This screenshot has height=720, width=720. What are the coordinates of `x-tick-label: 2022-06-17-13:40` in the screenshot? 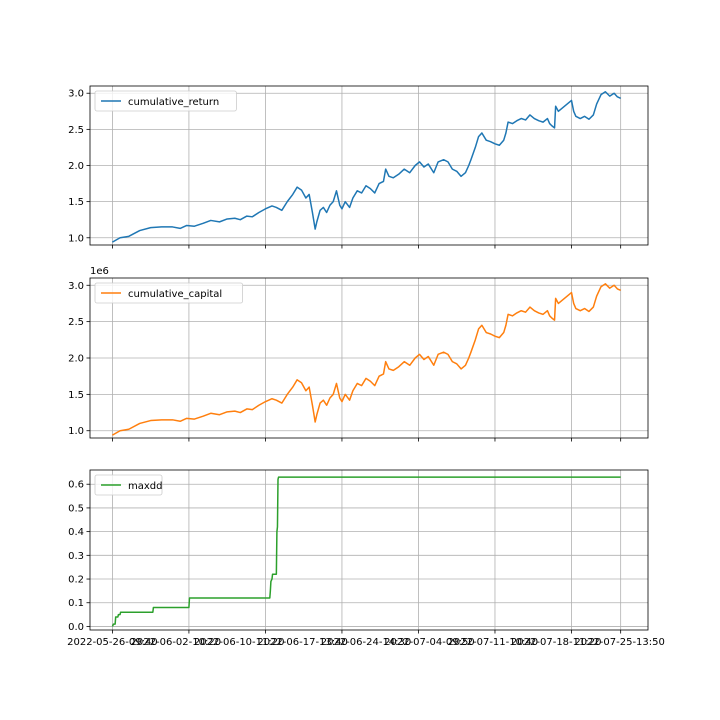 It's located at (302, 642).